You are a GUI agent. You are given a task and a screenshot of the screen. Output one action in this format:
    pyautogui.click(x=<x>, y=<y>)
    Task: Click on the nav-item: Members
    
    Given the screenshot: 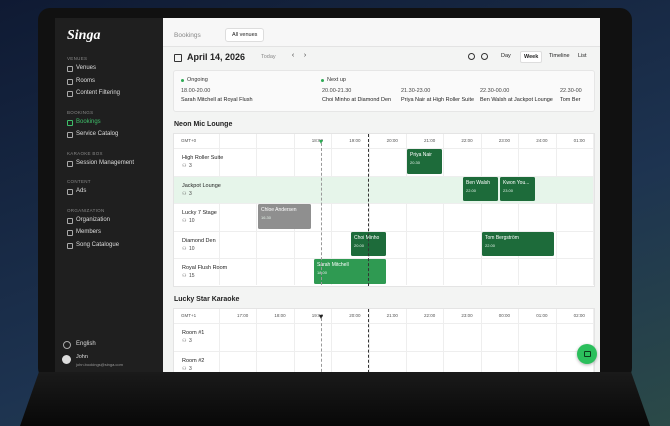 What is the action you would take?
    pyautogui.click(x=89, y=232)
    